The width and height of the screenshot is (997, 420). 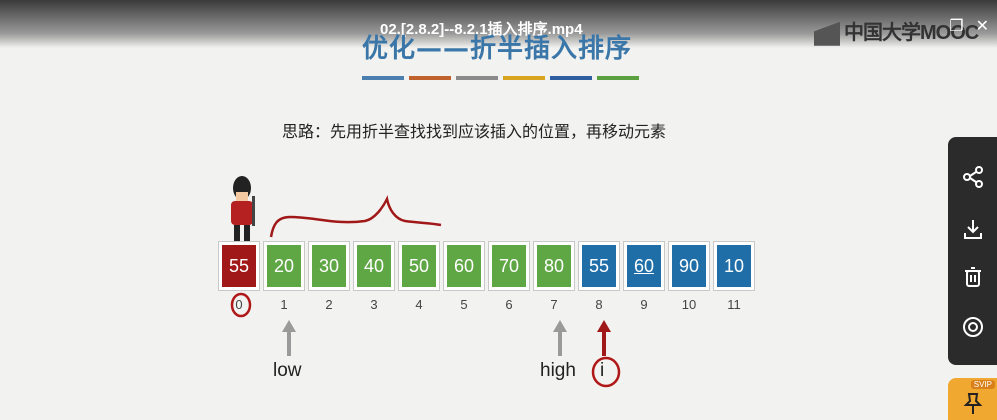 I want to click on delete-button, so click(x=972, y=277).